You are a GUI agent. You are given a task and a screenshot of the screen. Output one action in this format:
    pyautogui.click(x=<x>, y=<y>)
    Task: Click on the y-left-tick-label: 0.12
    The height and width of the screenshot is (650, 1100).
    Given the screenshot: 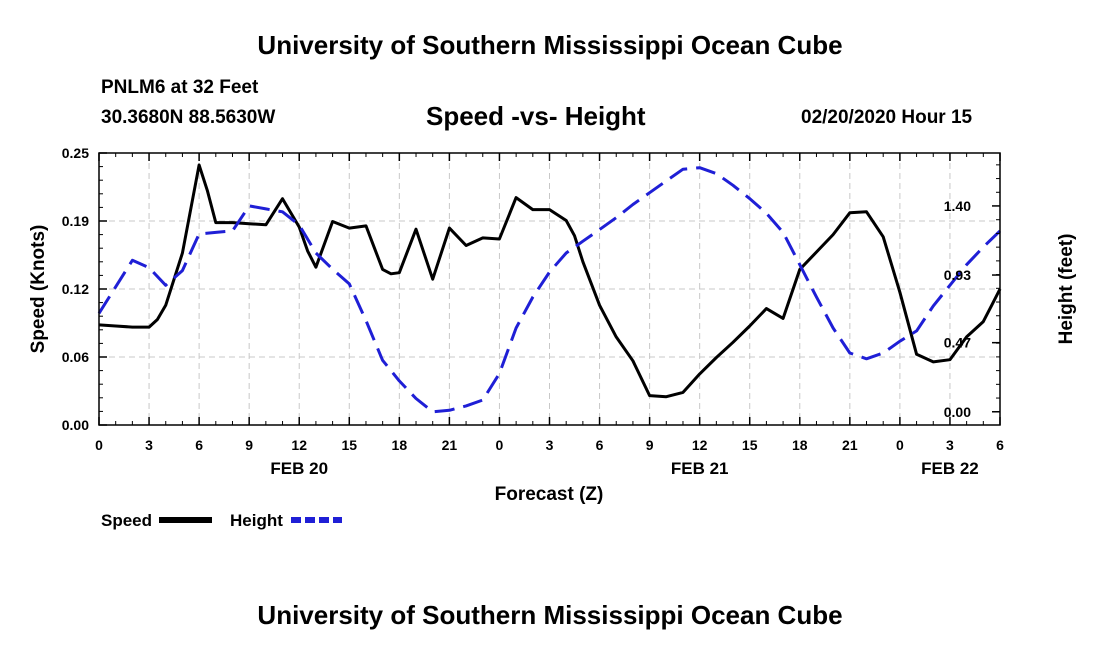 What is the action you would take?
    pyautogui.click(x=75, y=289)
    